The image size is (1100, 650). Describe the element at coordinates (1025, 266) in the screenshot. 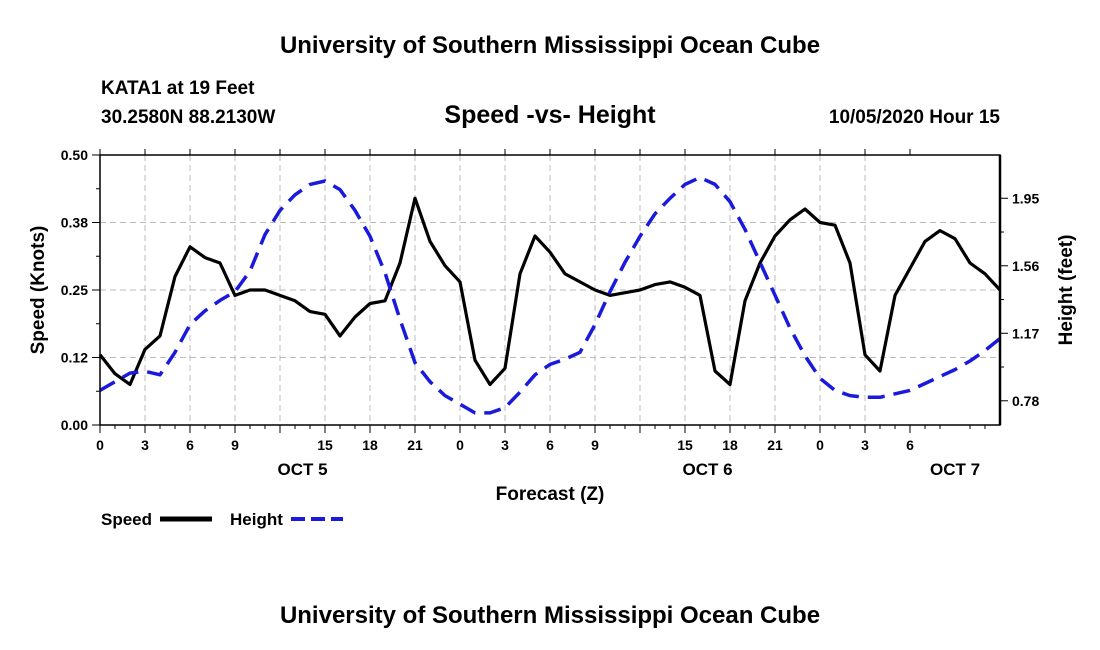

I see `y2-tick-label: 1.56` at that location.